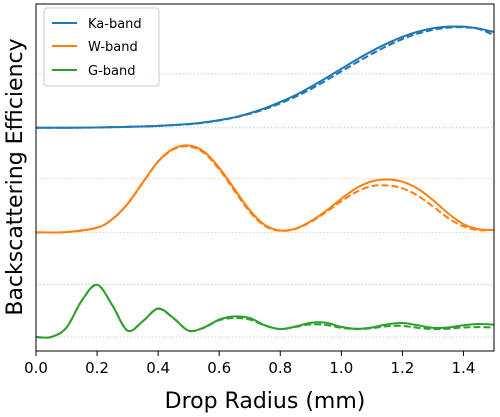 Image resolution: width=500 pixels, height=417 pixels. What do you see at coordinates (113, 47) in the screenshot?
I see `legend-label-w: W-band` at bounding box center [113, 47].